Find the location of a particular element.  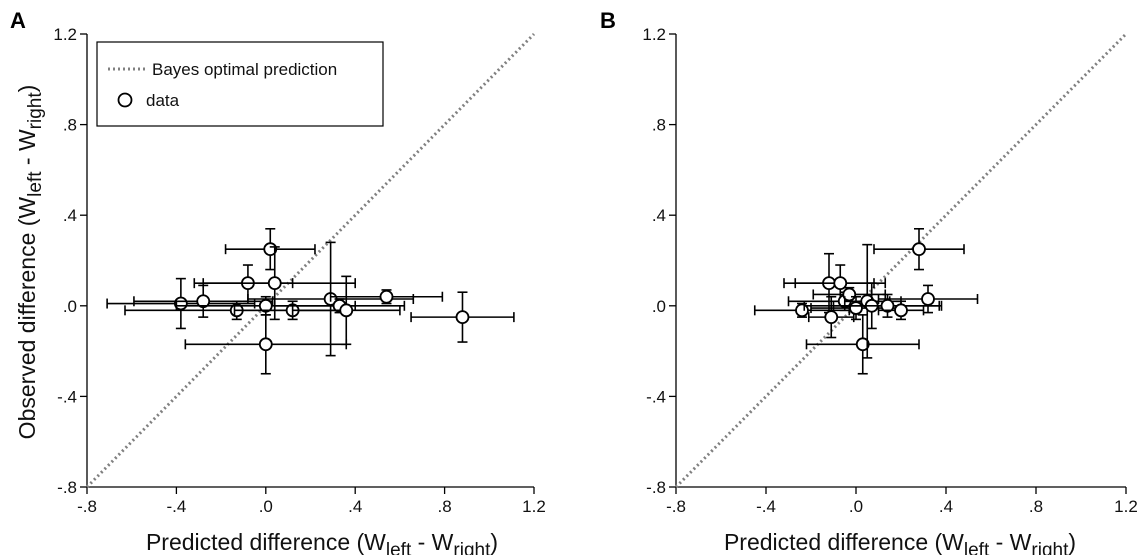

x-axis-title-a: Predicted difference (Wleft - Wright) is located at coordinates (322, 542).